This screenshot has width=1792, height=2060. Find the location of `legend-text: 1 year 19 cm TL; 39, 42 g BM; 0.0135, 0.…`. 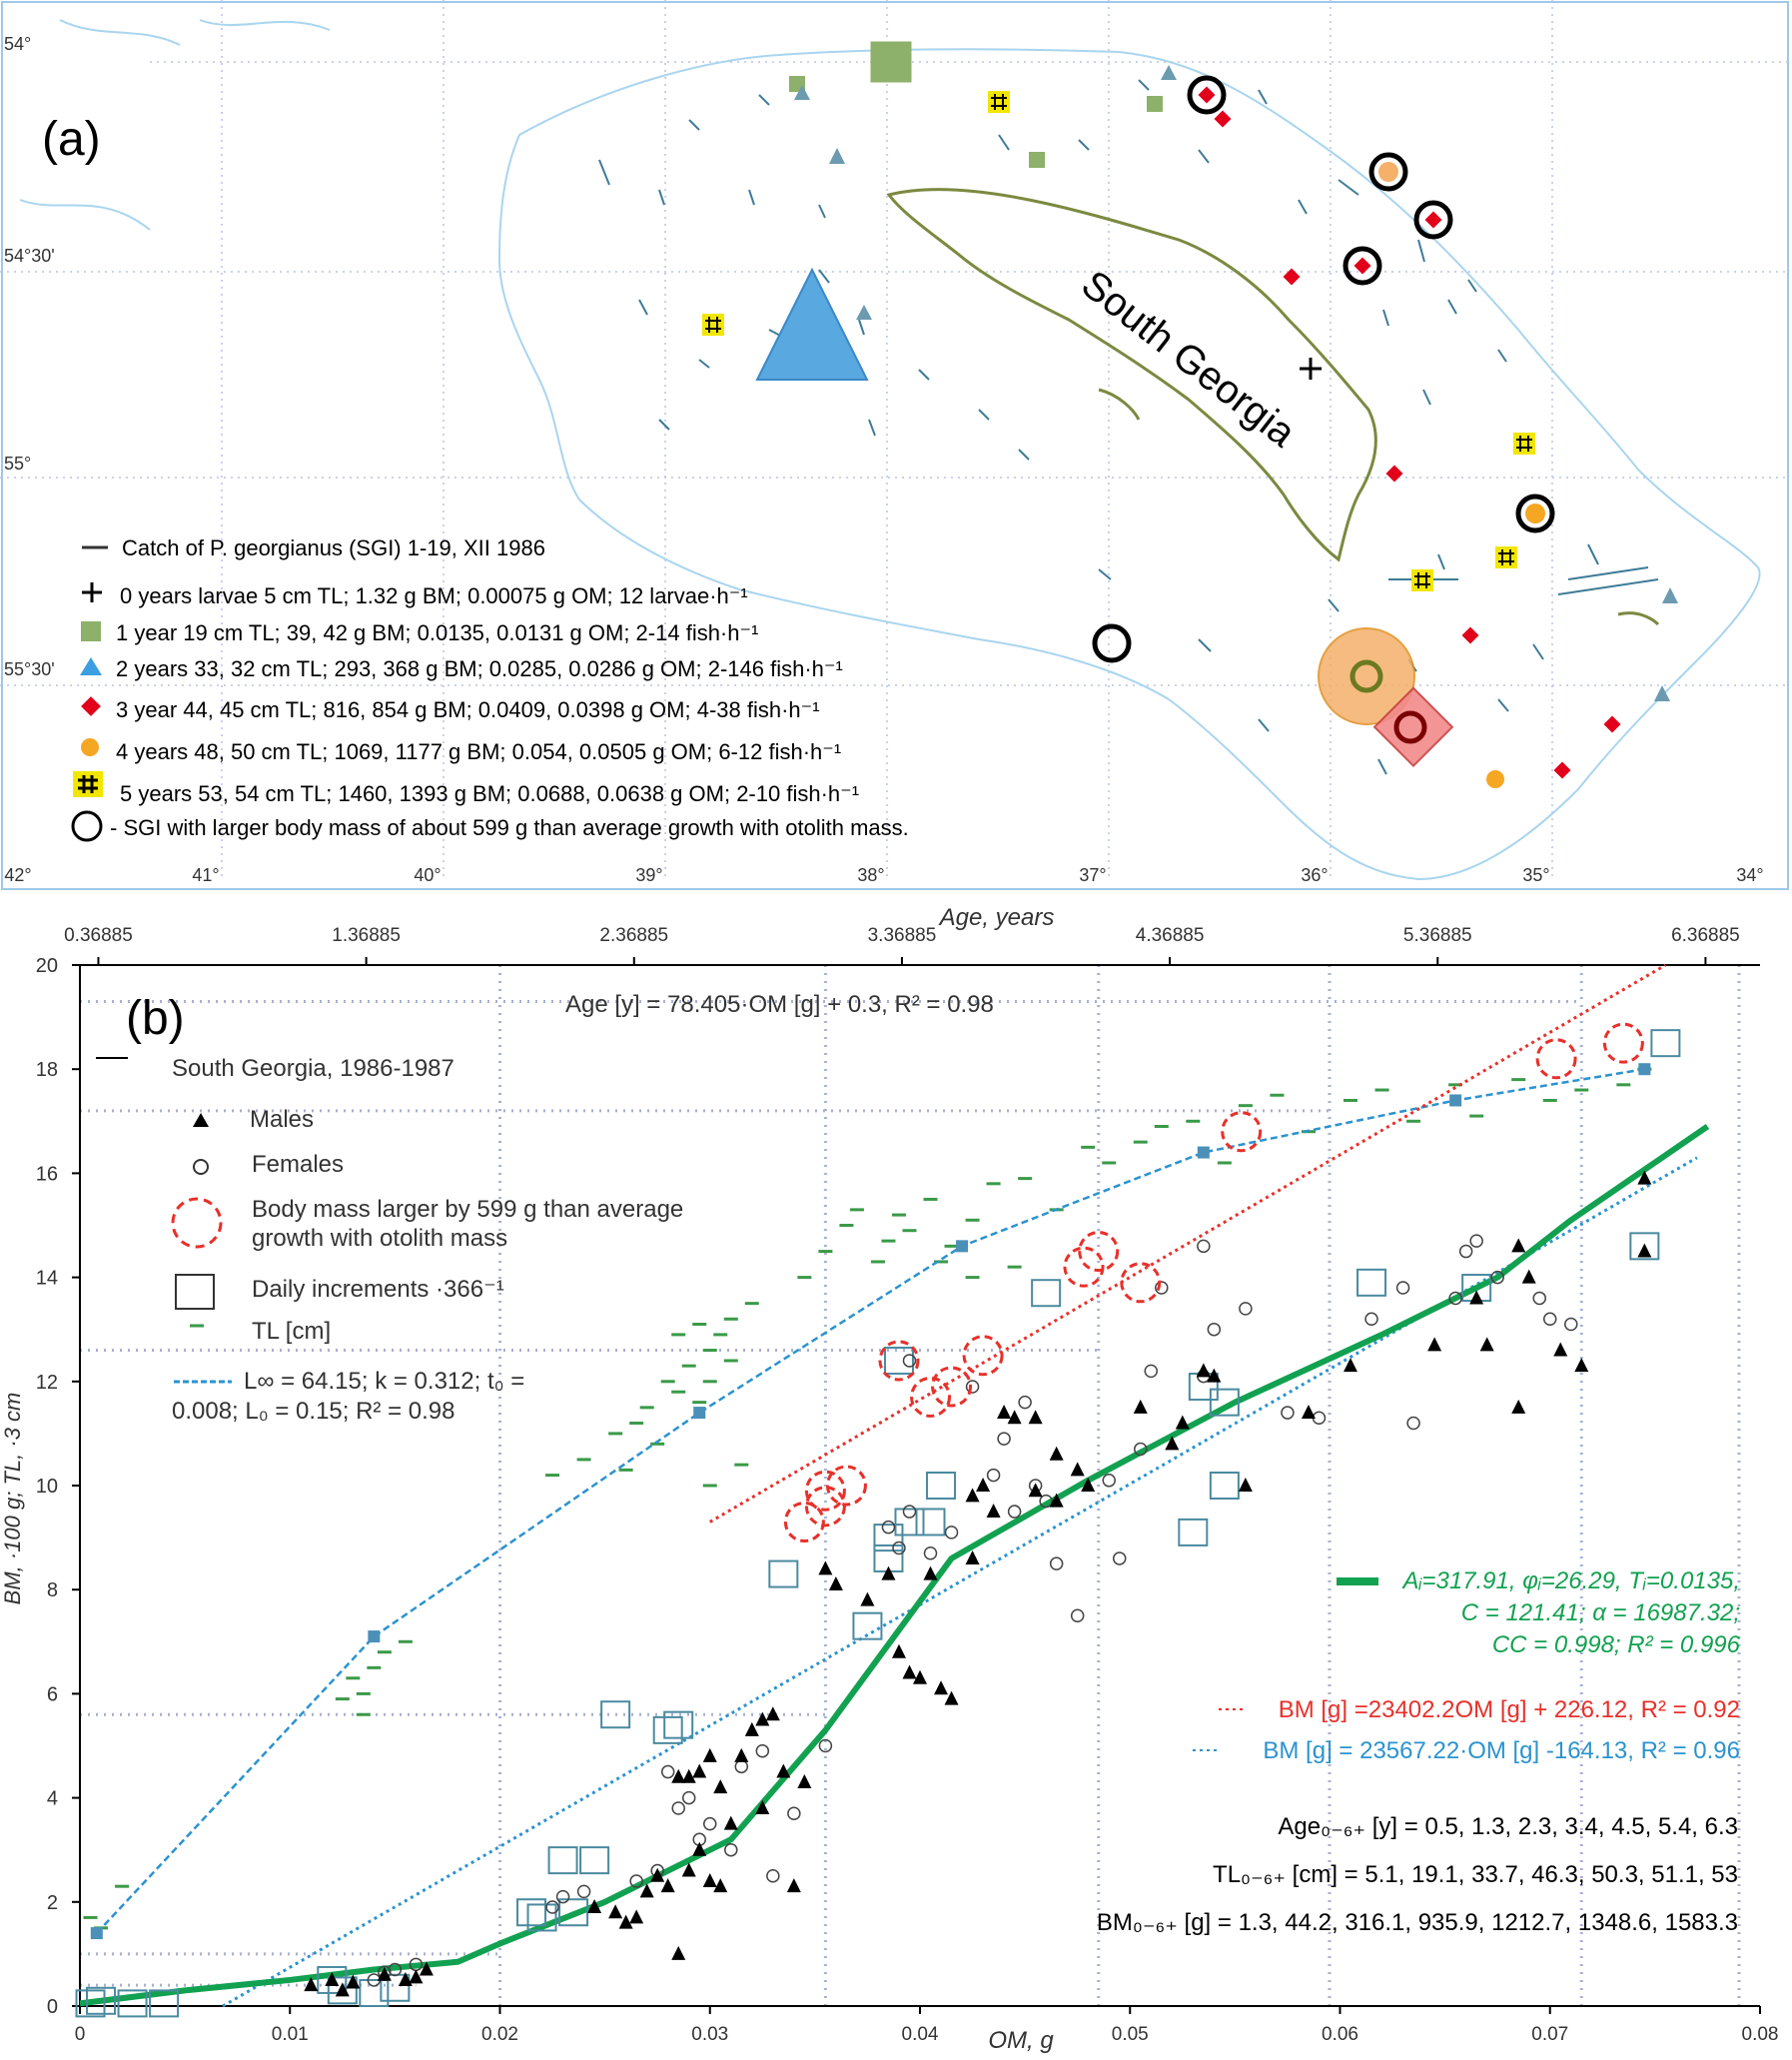

legend-text: 1 year 19 cm TL; 39, 42 g BM; 0.0135, 0.… is located at coordinates (437, 632).